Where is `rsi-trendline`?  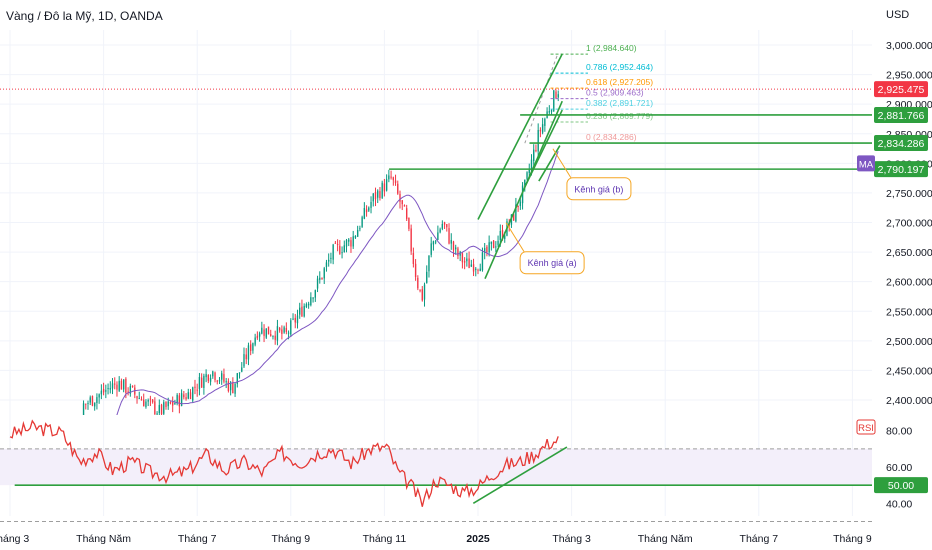 rsi-trendline is located at coordinates (520, 475).